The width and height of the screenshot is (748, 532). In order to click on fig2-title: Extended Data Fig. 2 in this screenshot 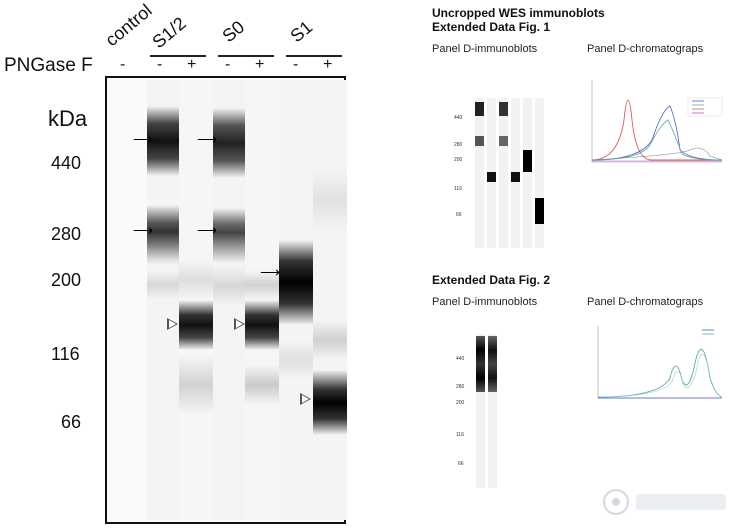, I will do `click(491, 280)`.